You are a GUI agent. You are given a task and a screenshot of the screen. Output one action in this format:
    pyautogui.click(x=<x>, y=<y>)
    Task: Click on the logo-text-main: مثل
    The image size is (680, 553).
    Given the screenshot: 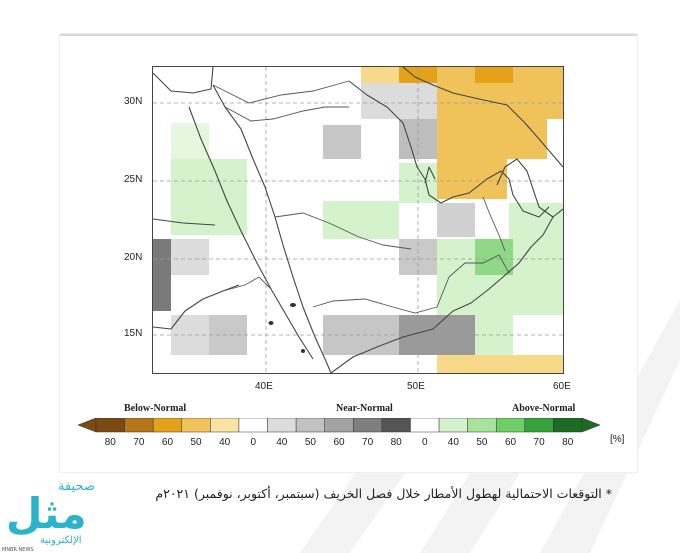 What is the action you would take?
    pyautogui.click(x=46, y=513)
    